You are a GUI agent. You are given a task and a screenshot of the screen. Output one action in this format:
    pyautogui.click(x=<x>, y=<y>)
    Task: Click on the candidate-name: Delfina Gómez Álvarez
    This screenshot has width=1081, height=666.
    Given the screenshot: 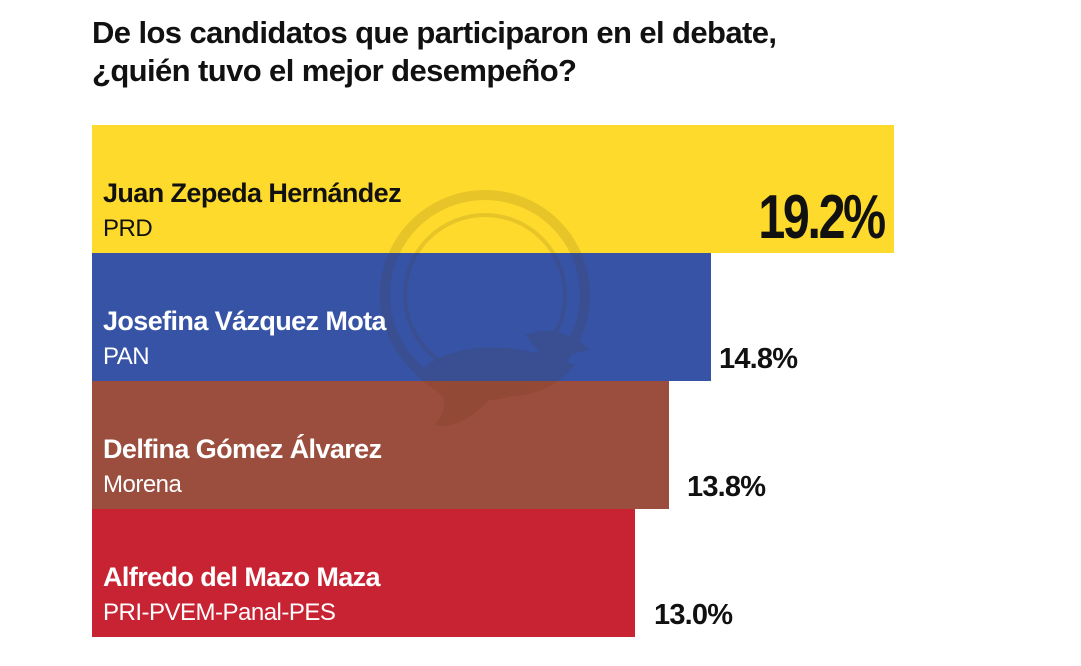 What is the action you would take?
    pyautogui.click(x=242, y=449)
    